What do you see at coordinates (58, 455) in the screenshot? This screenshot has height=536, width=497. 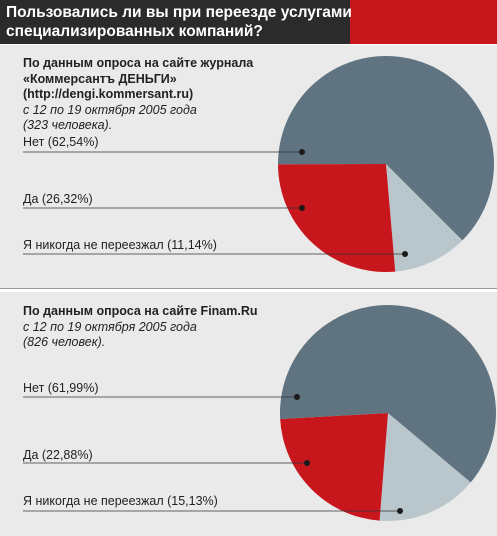 I see `chart-2-label-yes: Да (22,88%)` at bounding box center [58, 455].